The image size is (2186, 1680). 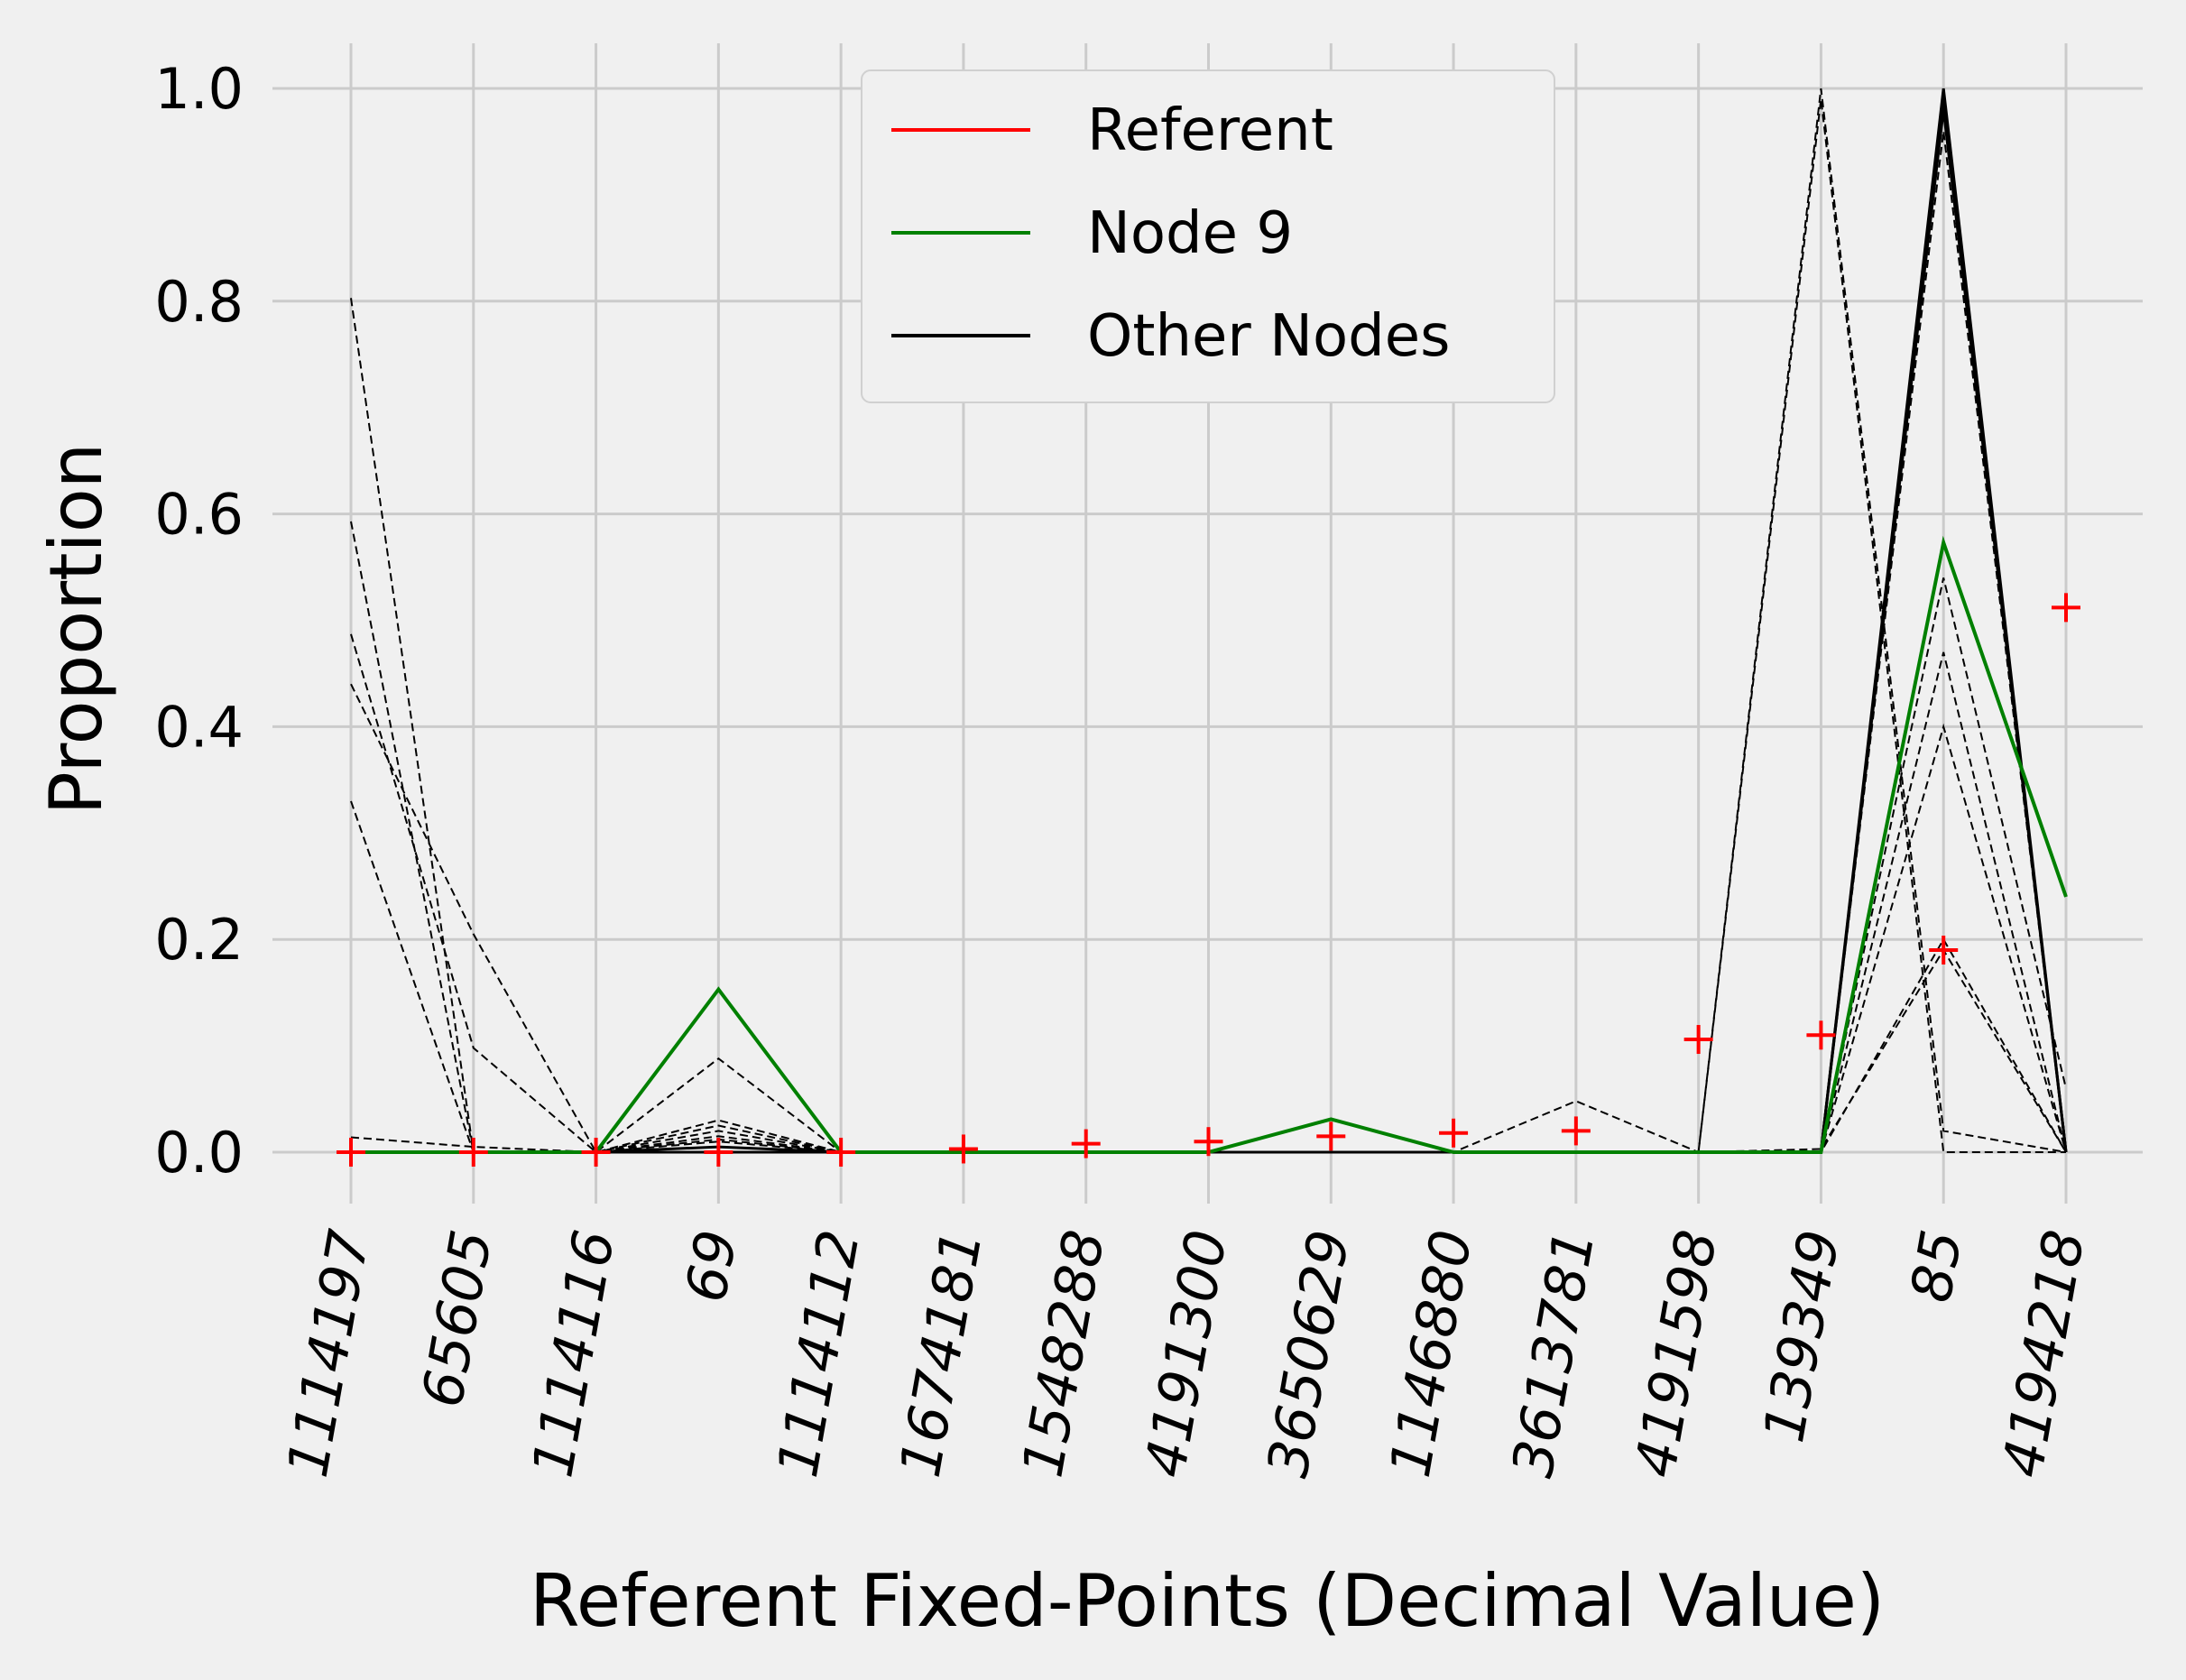 What do you see at coordinates (456, 1318) in the screenshot?
I see `x-tick-label: 65605` at bounding box center [456, 1318].